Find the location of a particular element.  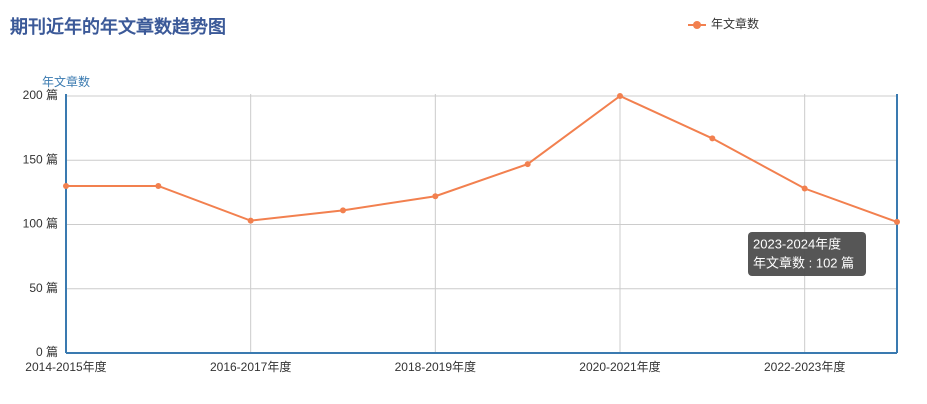

x-tick-label: 2016-2017年度 is located at coordinates (250, 366).